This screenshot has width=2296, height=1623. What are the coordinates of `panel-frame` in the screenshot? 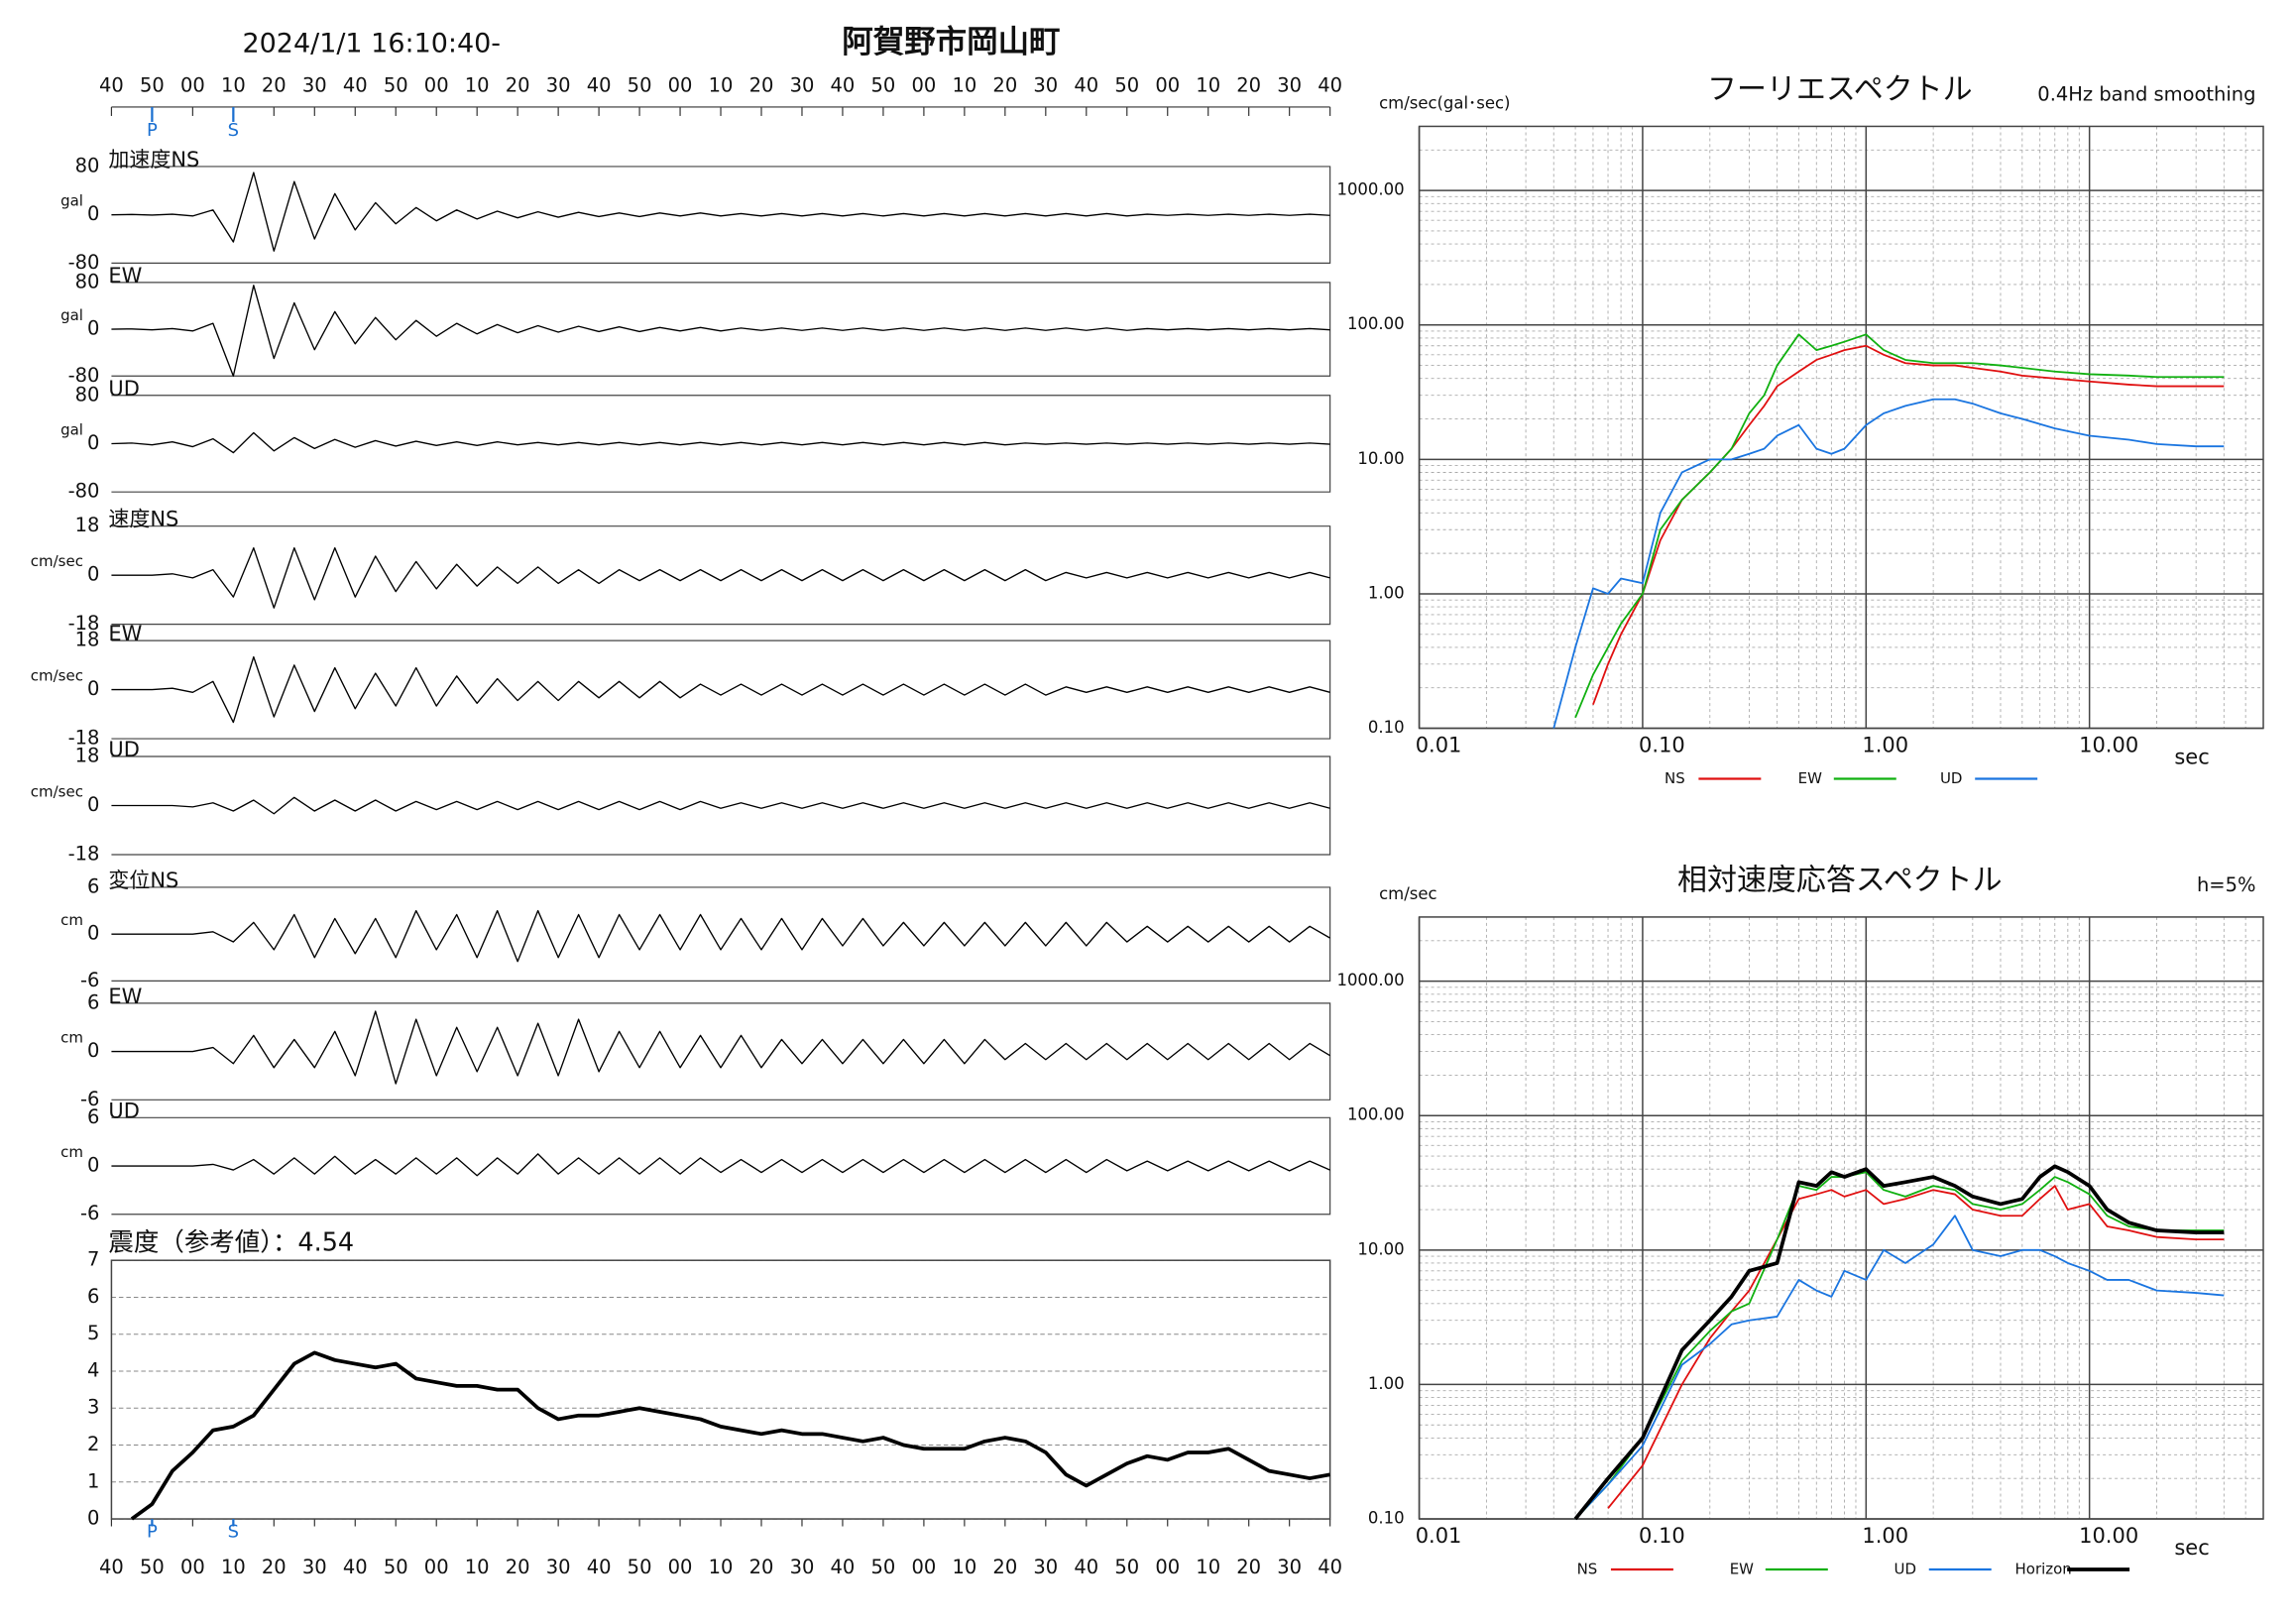 It's located at (721, 805).